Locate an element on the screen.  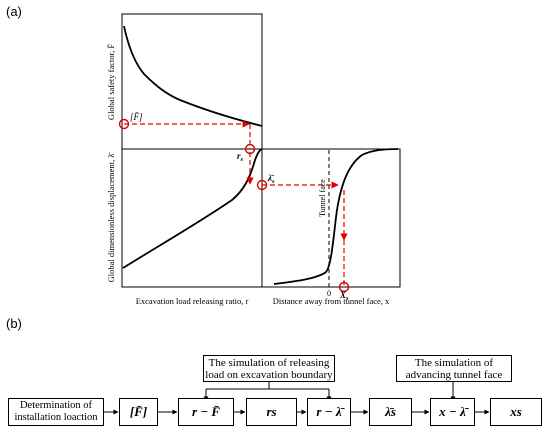
lambda-s-box: λ̄s is located at coordinates (390, 412).